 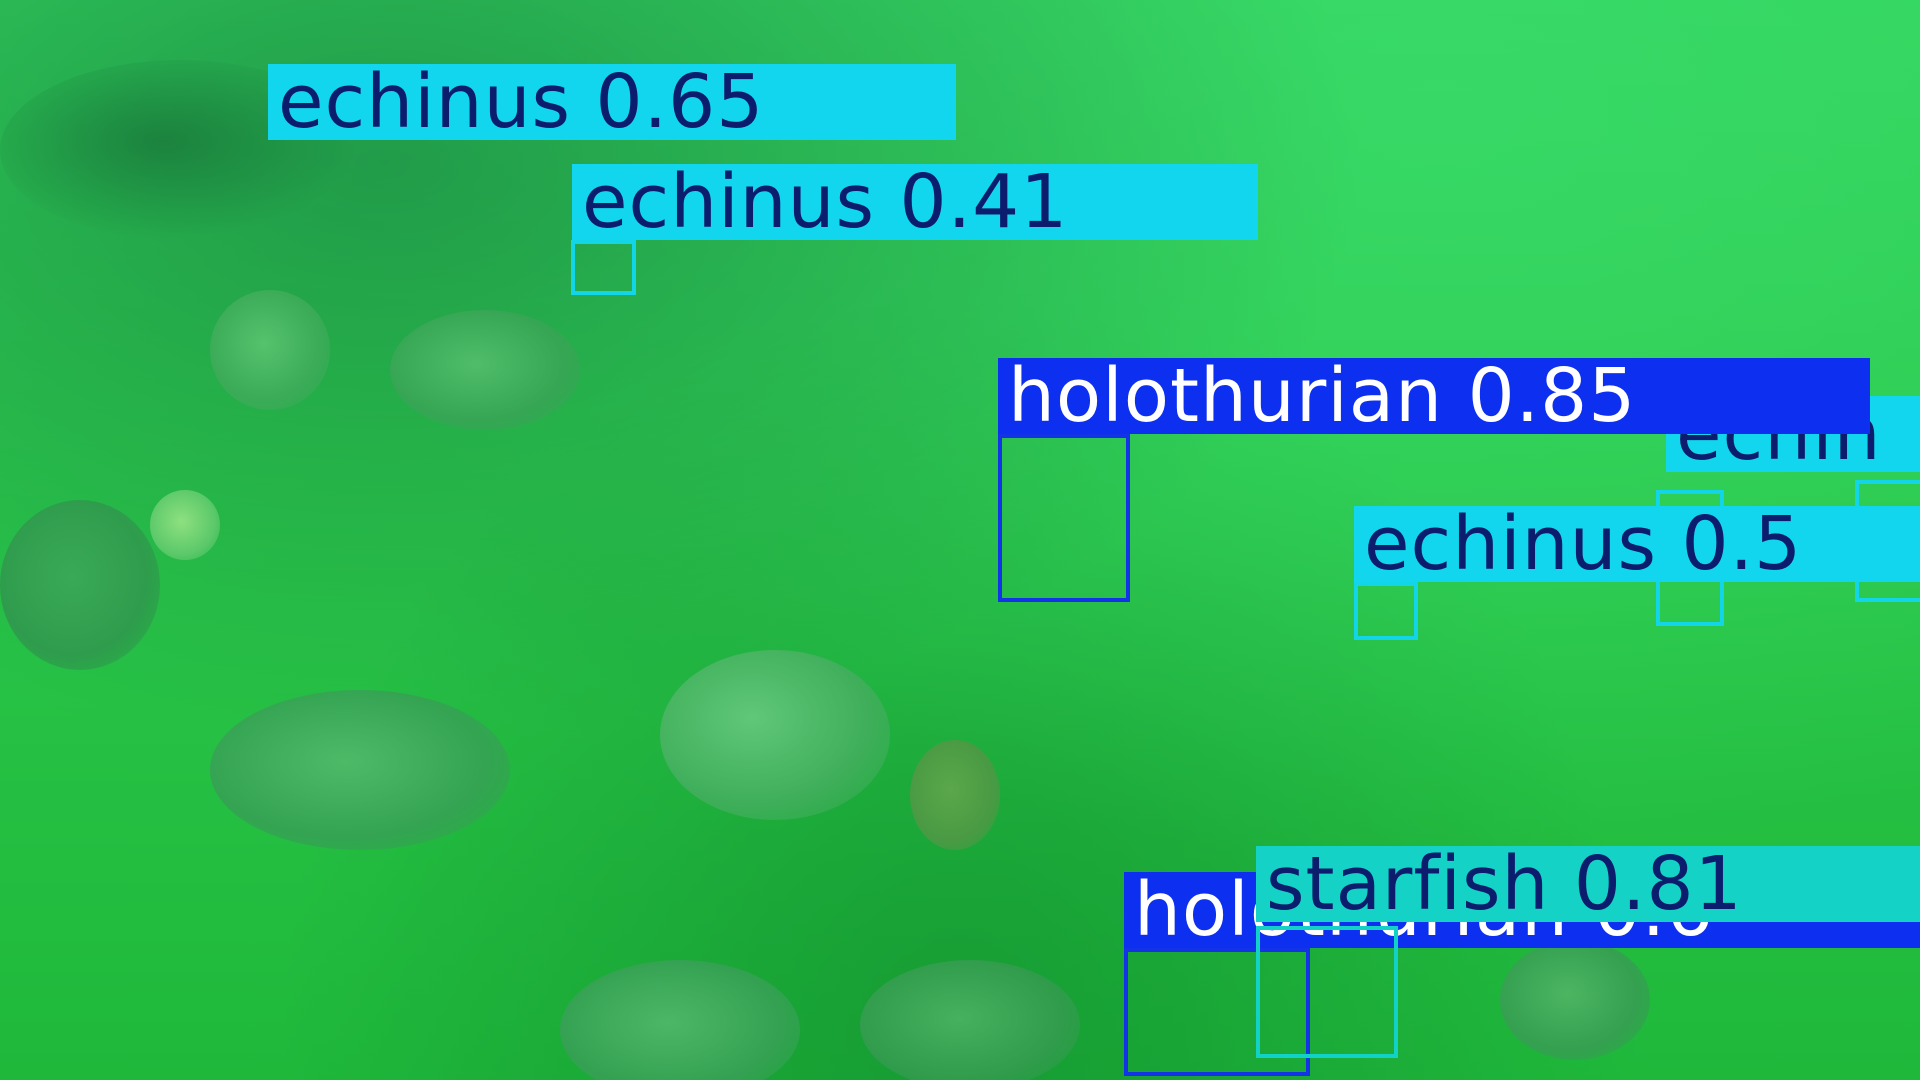 What do you see at coordinates (915, 202) in the screenshot?
I see `detection-label-echinus: echinus 0.41` at bounding box center [915, 202].